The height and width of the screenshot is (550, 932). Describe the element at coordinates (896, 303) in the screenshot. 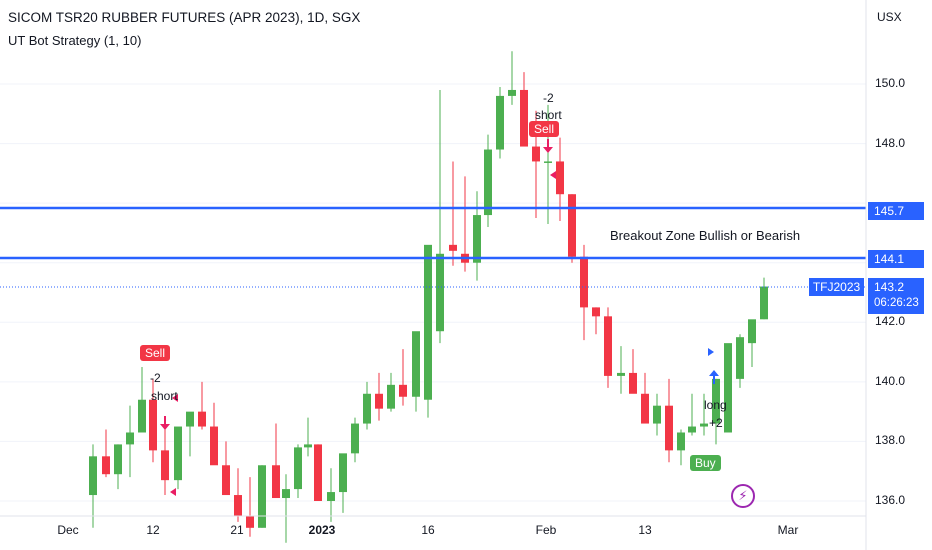

I see `bar-countdown: 06:26:23` at that location.